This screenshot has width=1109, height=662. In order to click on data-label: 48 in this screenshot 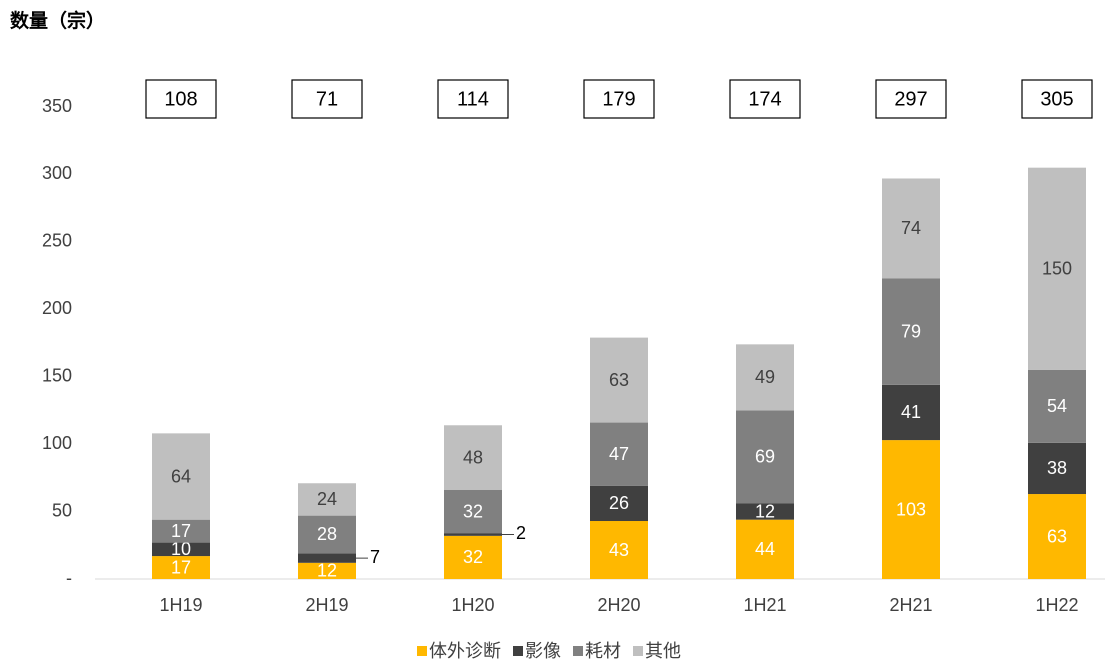, I will do `click(473, 457)`.